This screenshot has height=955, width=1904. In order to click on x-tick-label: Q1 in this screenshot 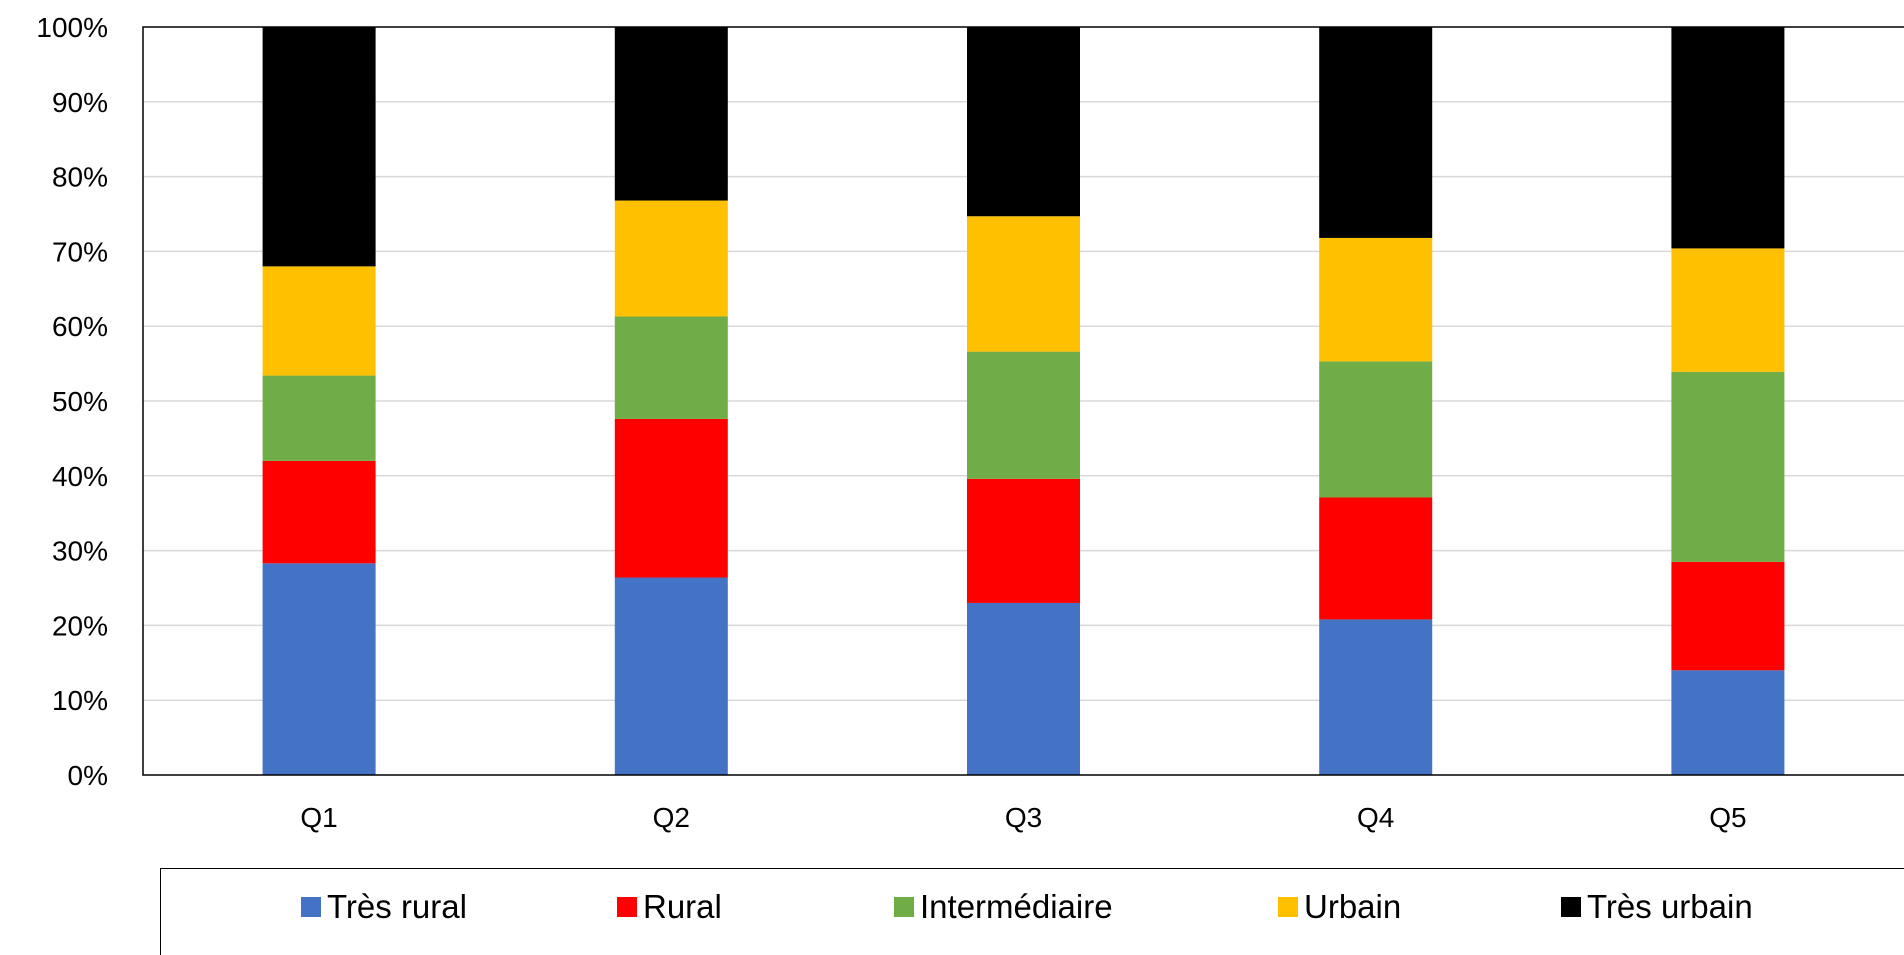, I will do `click(318, 817)`.